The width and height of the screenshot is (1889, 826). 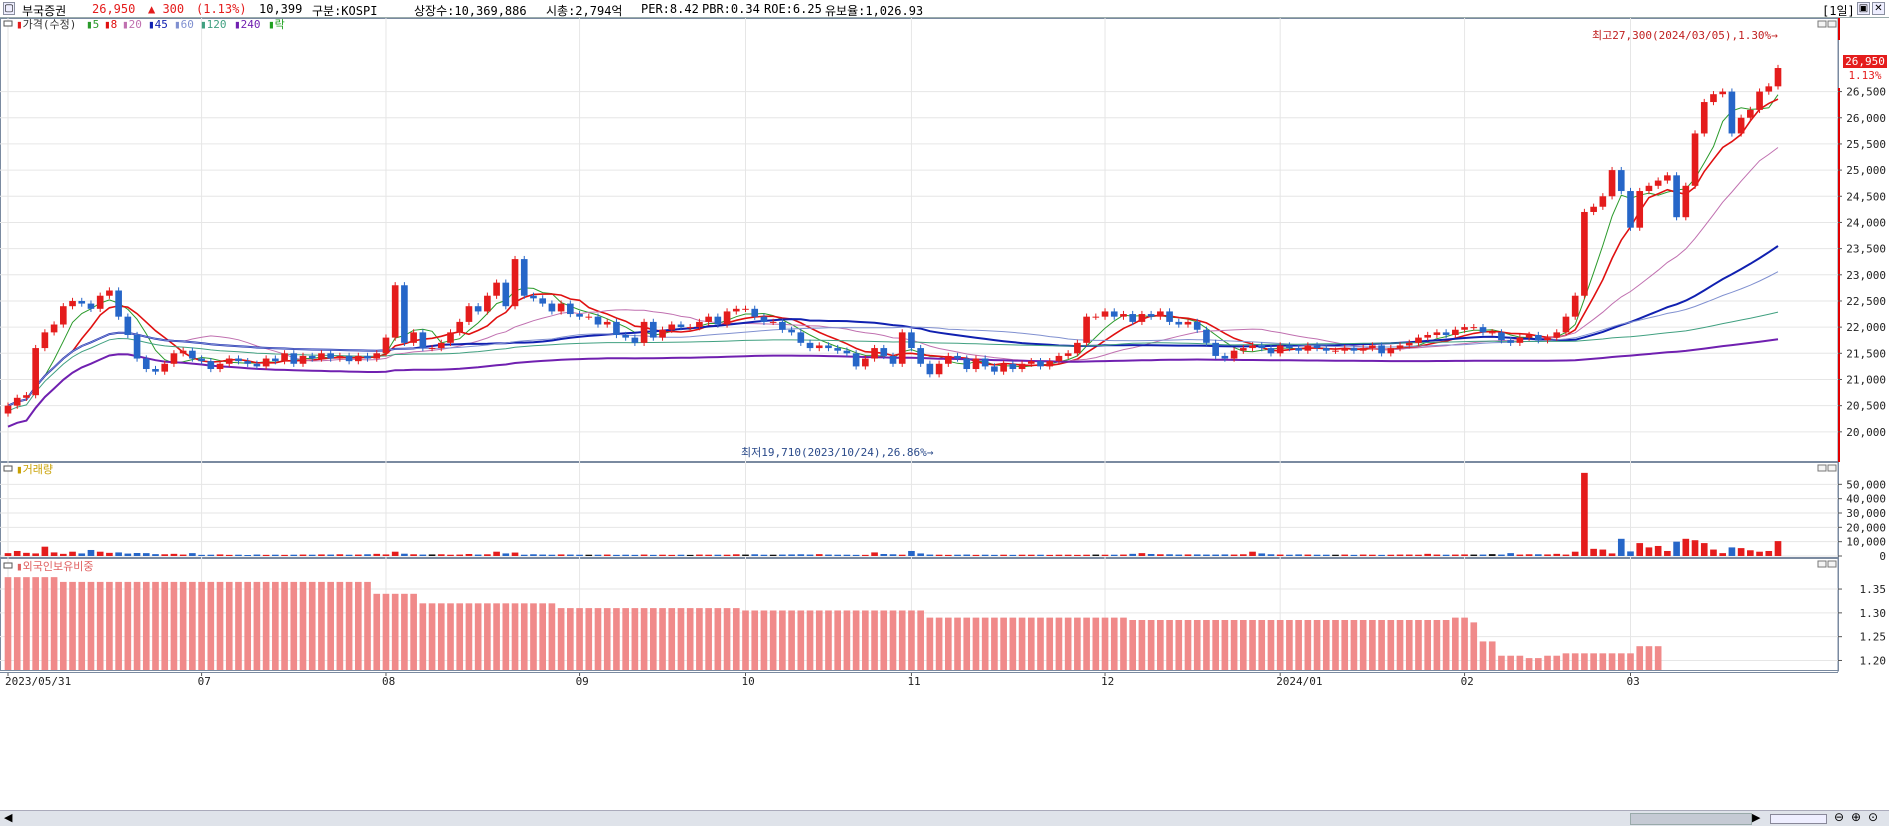 What do you see at coordinates (731, 9) in the screenshot?
I see `pbr-value: PBR:0.34` at bounding box center [731, 9].